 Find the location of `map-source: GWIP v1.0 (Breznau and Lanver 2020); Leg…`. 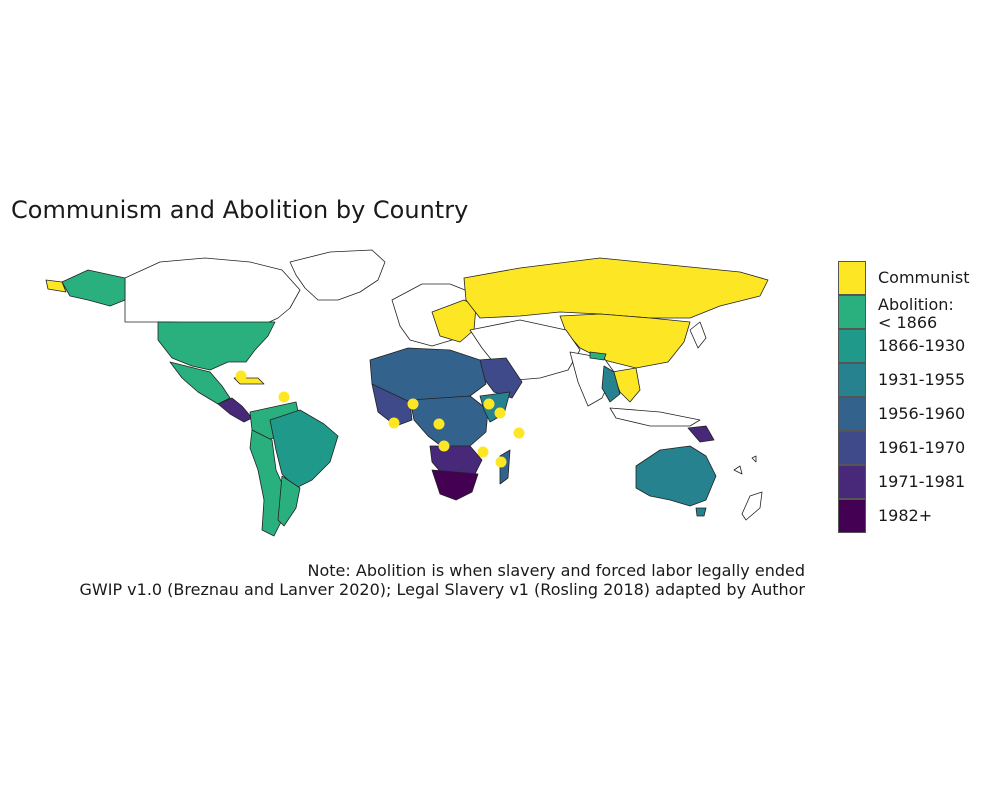

map-source: GWIP v1.0 (Breznau and Lanver 2020); Leg… is located at coordinates (442, 589).